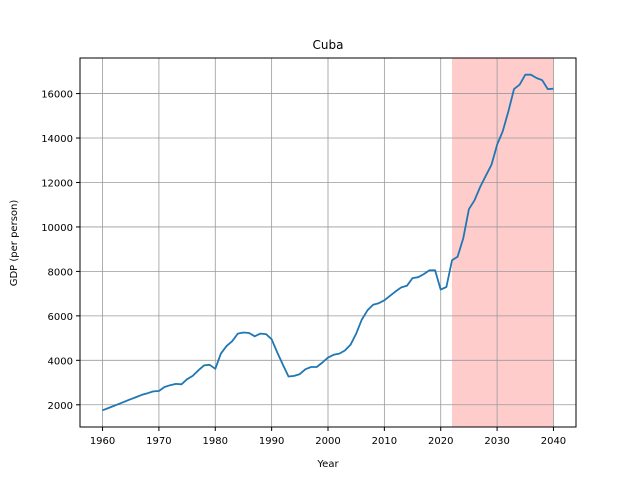 The width and height of the screenshot is (640, 480). What do you see at coordinates (102, 441) in the screenshot?
I see `x-tick-label: 1960` at bounding box center [102, 441].